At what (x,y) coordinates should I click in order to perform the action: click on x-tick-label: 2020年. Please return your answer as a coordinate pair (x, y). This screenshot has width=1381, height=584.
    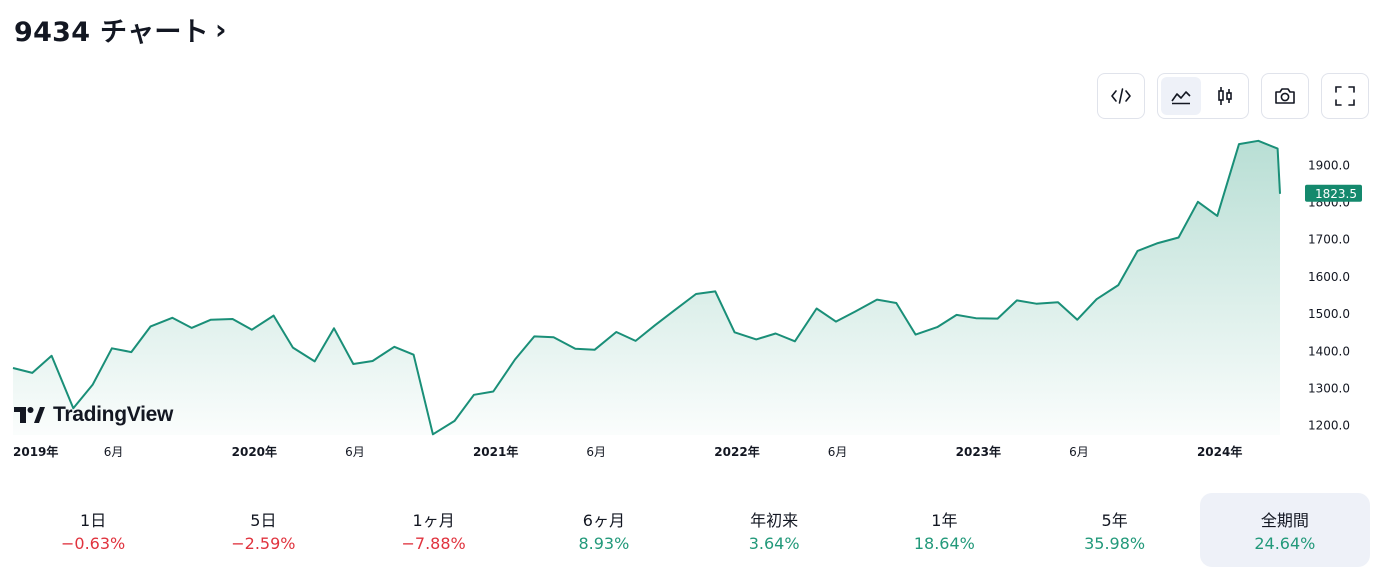
    Looking at the image, I should click on (254, 451).